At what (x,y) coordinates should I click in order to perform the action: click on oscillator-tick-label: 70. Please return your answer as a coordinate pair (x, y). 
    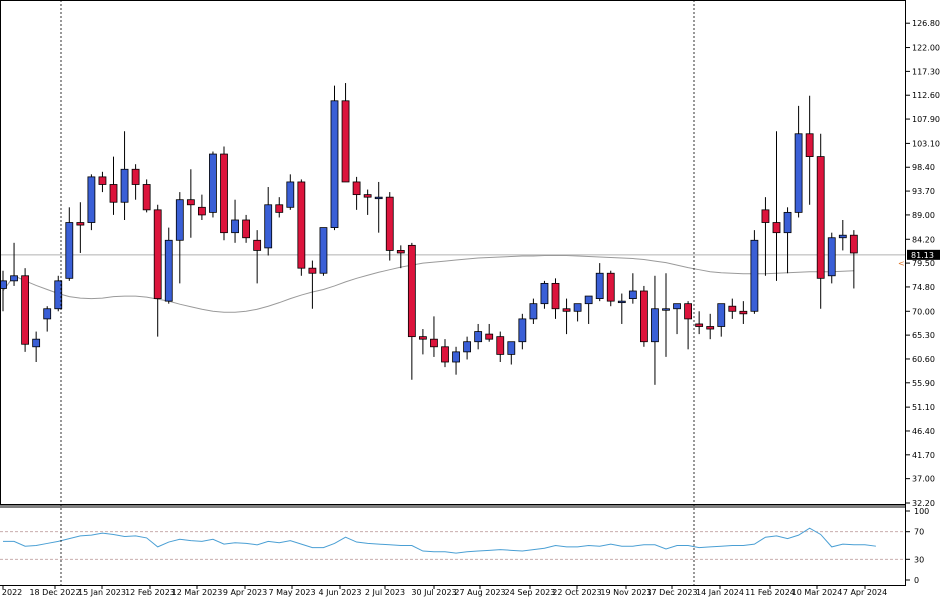
    Looking at the image, I should click on (919, 532).